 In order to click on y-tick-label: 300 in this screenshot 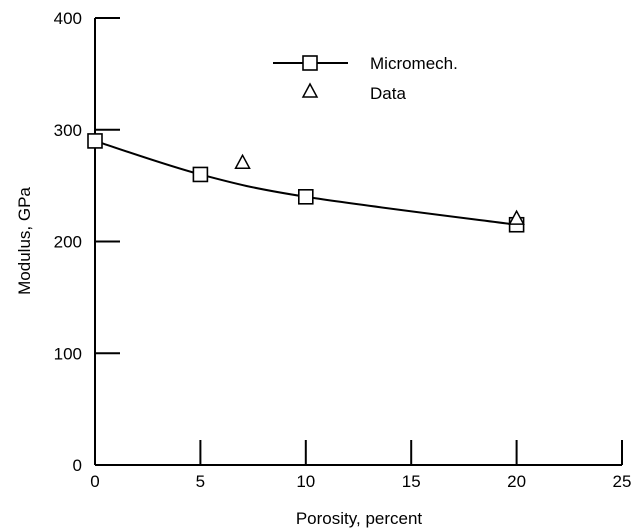, I will do `click(68, 130)`.